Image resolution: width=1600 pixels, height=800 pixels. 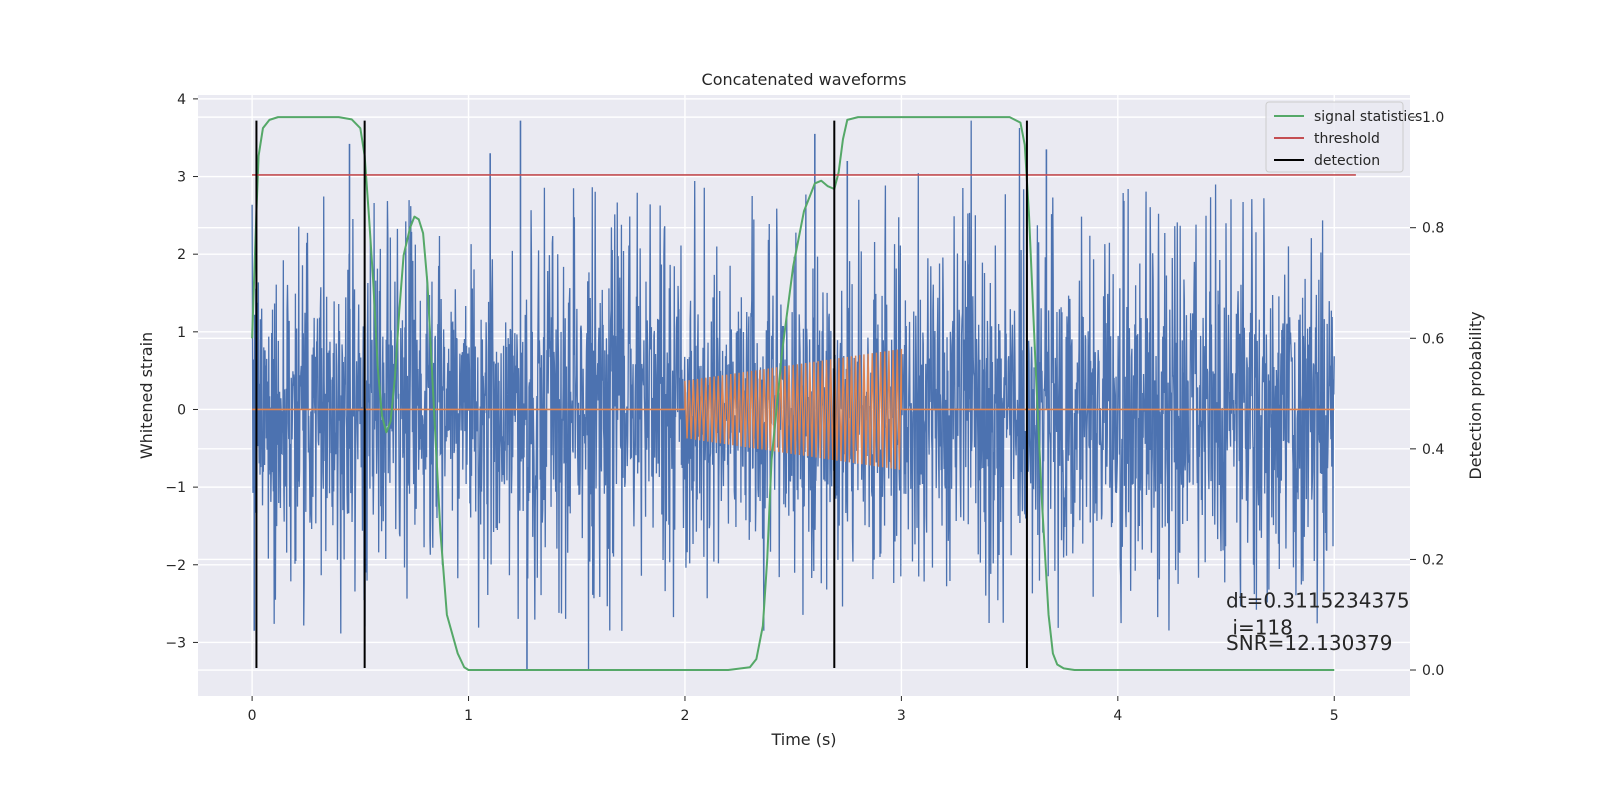 What do you see at coordinates (1433, 450) in the screenshot?
I see `y2-tick-label: 0.4` at bounding box center [1433, 450].